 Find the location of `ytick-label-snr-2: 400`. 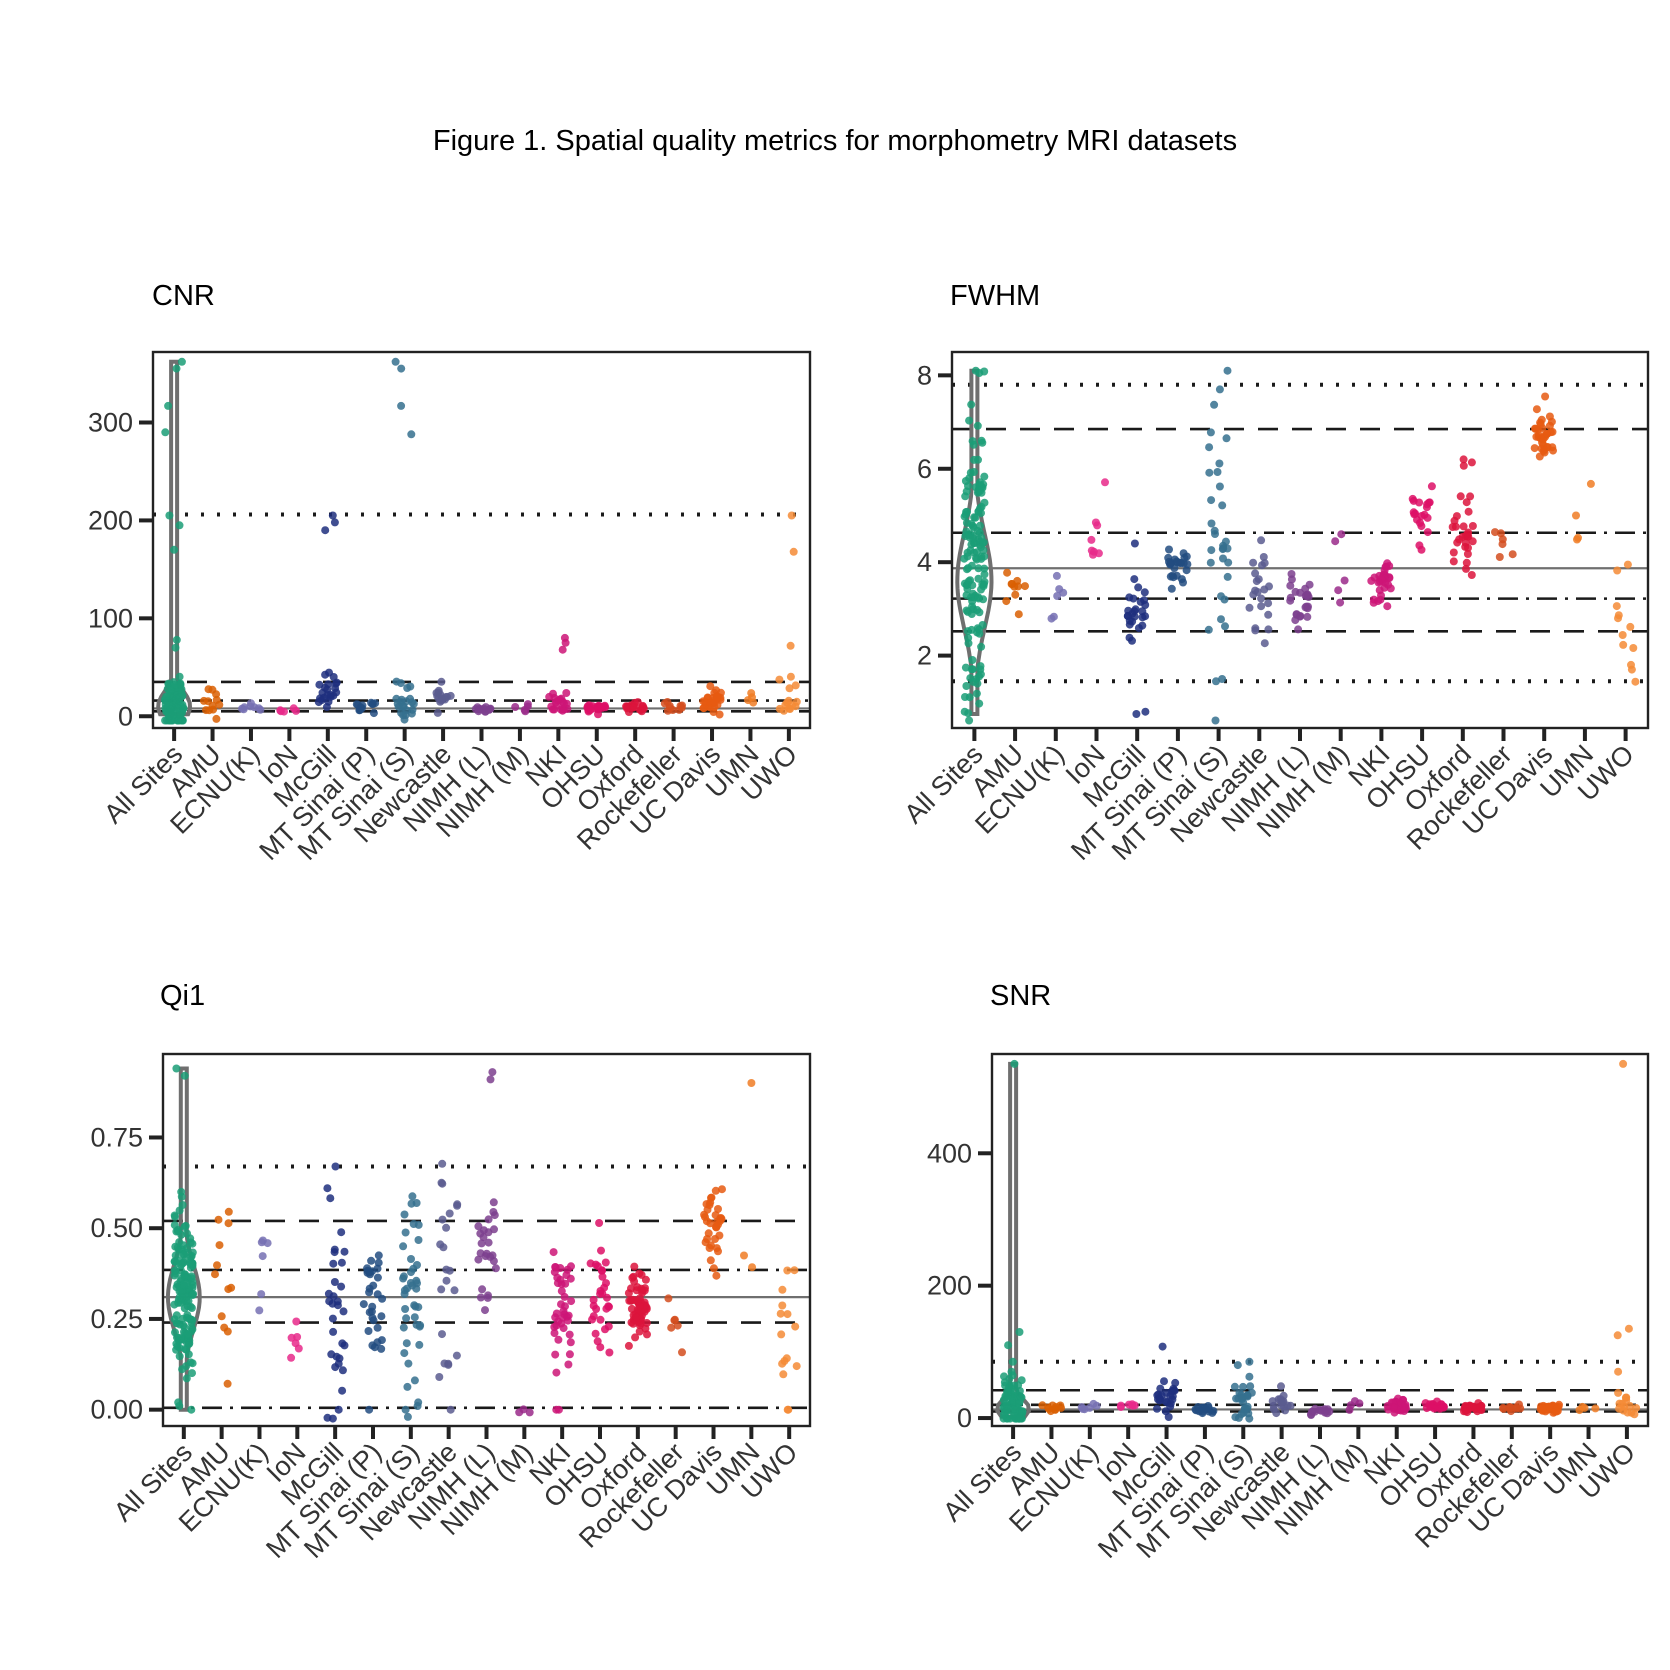

ytick-label-snr-2: 400 is located at coordinates (949, 1153).